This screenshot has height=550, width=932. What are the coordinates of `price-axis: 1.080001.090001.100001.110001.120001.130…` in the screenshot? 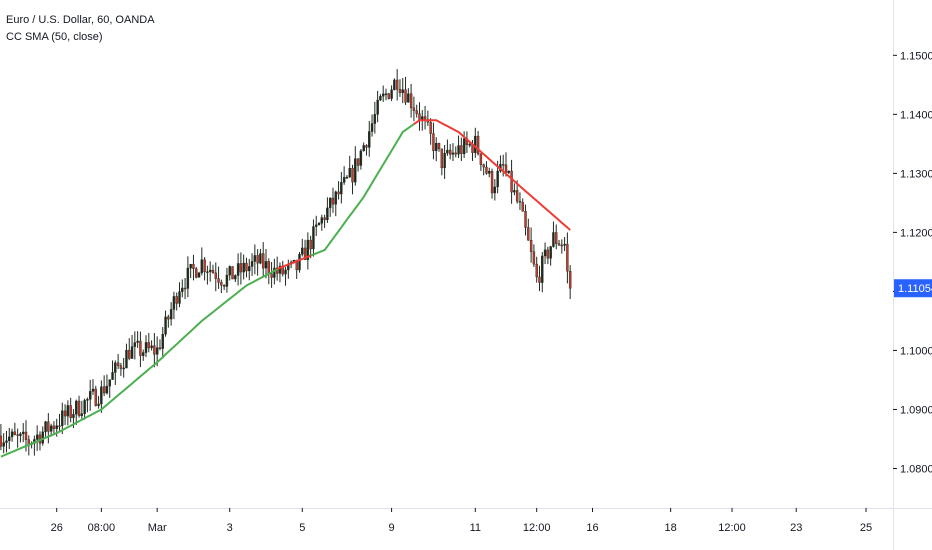 It's located at (912, 275).